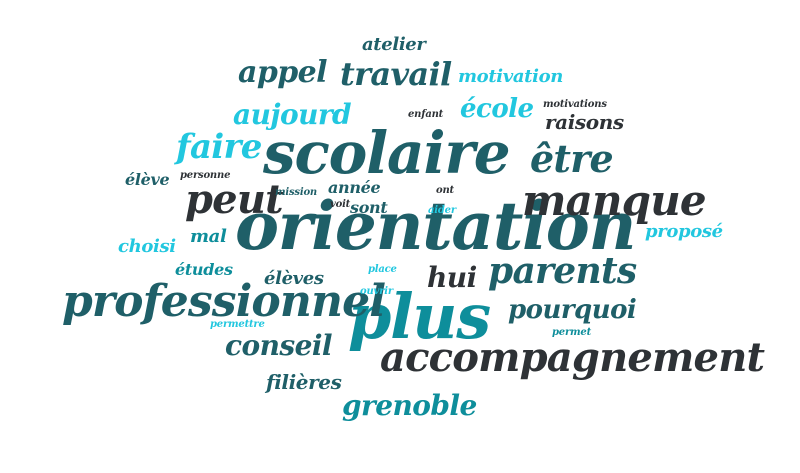  Describe the element at coordinates (452, 277) in the screenshot. I see `word-hui: hui` at that location.